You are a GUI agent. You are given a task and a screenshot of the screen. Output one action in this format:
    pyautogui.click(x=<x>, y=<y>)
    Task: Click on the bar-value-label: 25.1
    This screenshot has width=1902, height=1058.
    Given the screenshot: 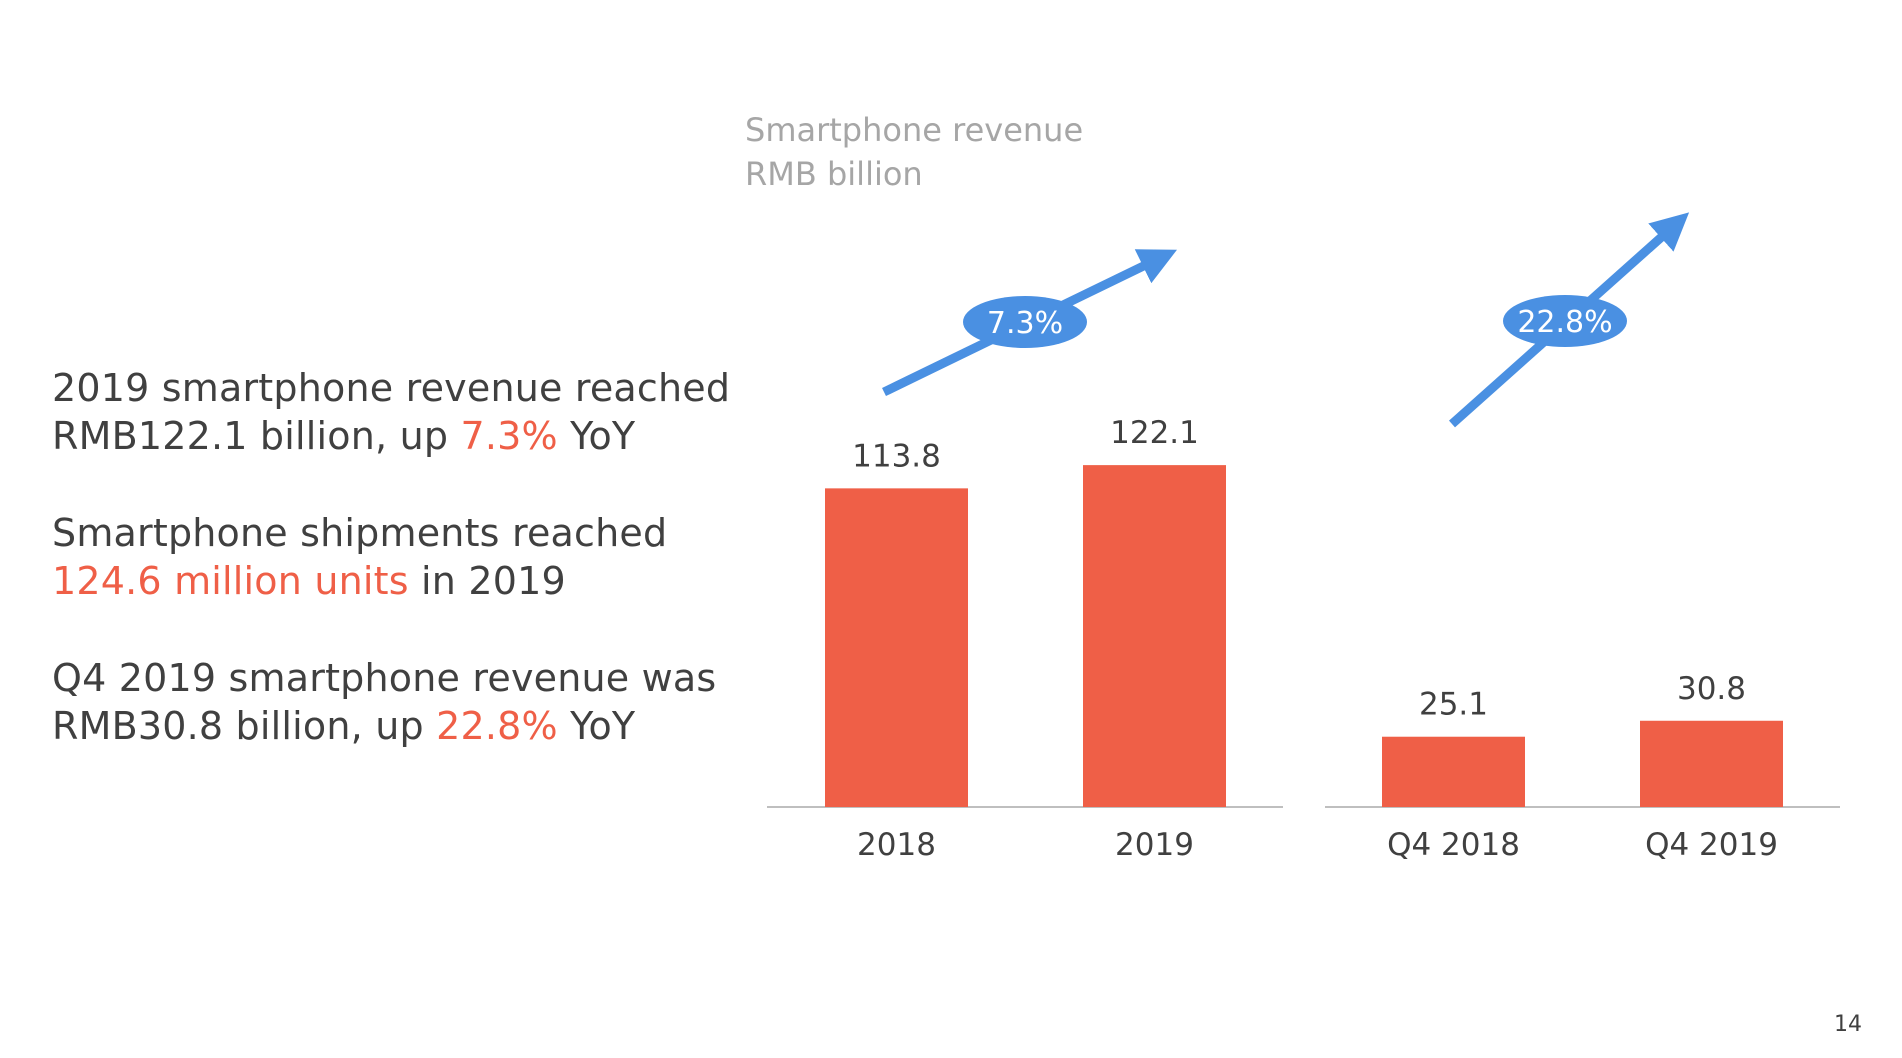 What is the action you would take?
    pyautogui.click(x=1453, y=705)
    